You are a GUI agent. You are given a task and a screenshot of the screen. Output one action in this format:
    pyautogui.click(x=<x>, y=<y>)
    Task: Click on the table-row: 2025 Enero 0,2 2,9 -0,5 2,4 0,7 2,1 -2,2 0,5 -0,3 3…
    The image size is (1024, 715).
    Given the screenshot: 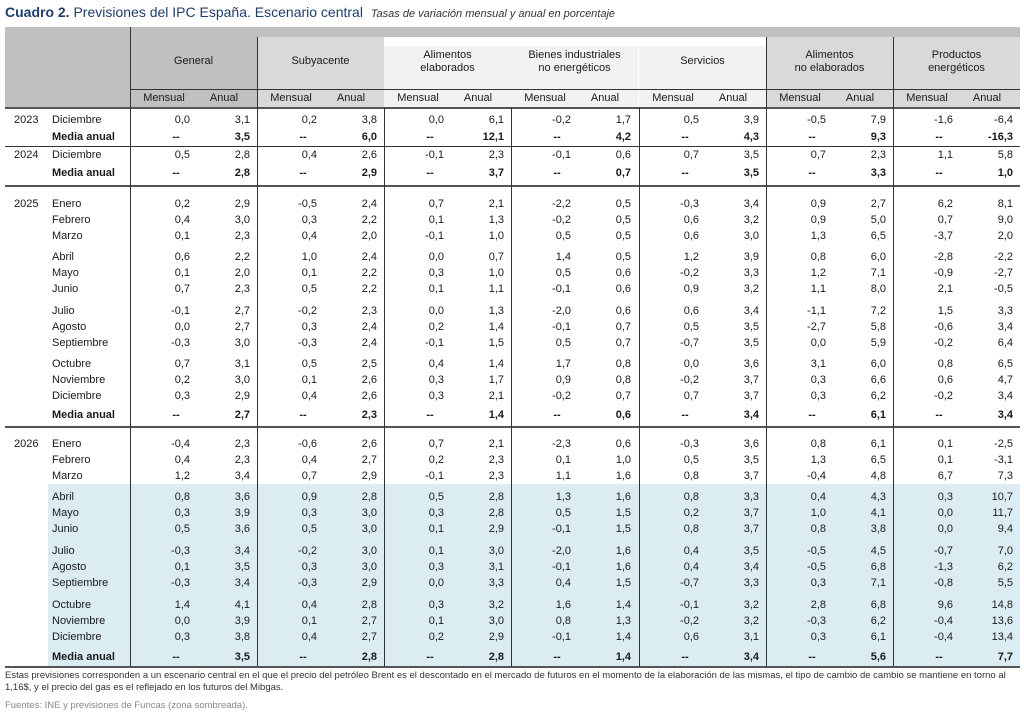 What is the action you would take?
    pyautogui.click(x=512, y=204)
    